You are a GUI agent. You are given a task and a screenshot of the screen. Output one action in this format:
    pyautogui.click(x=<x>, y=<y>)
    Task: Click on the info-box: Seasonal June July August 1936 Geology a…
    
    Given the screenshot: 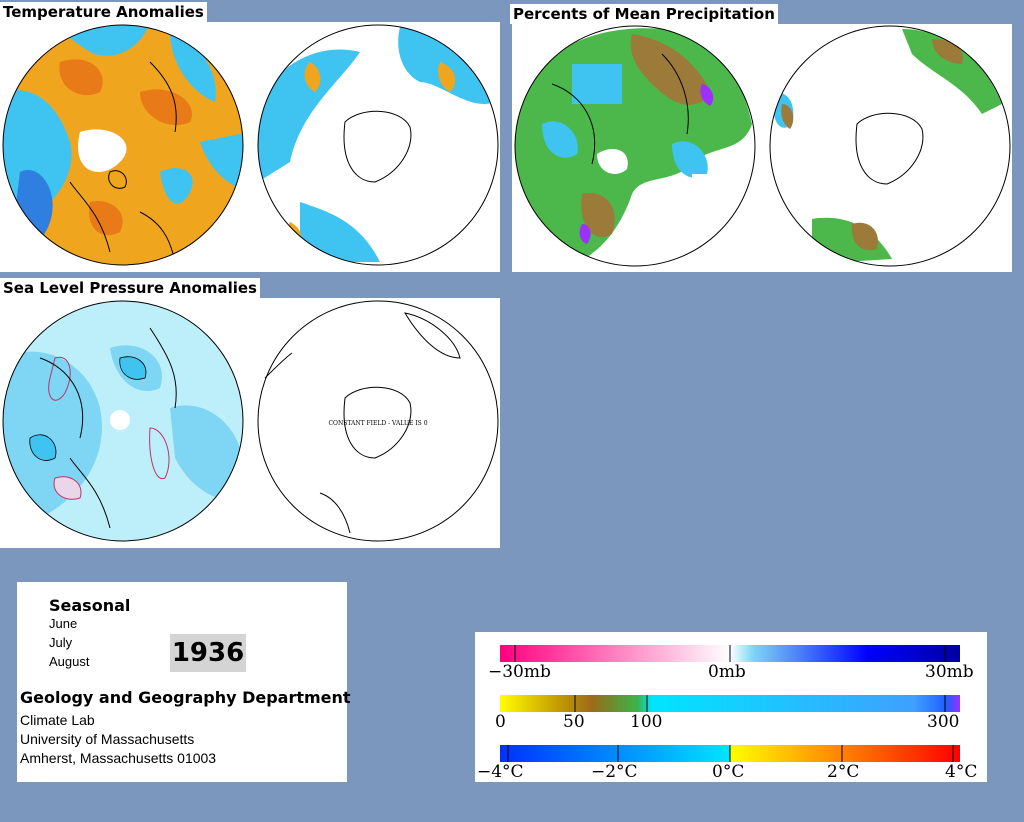 What is the action you would take?
    pyautogui.click(x=184, y=682)
    